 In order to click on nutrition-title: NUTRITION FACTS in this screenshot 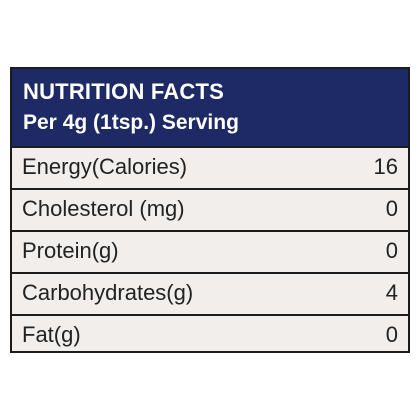, I will do `click(123, 91)`.